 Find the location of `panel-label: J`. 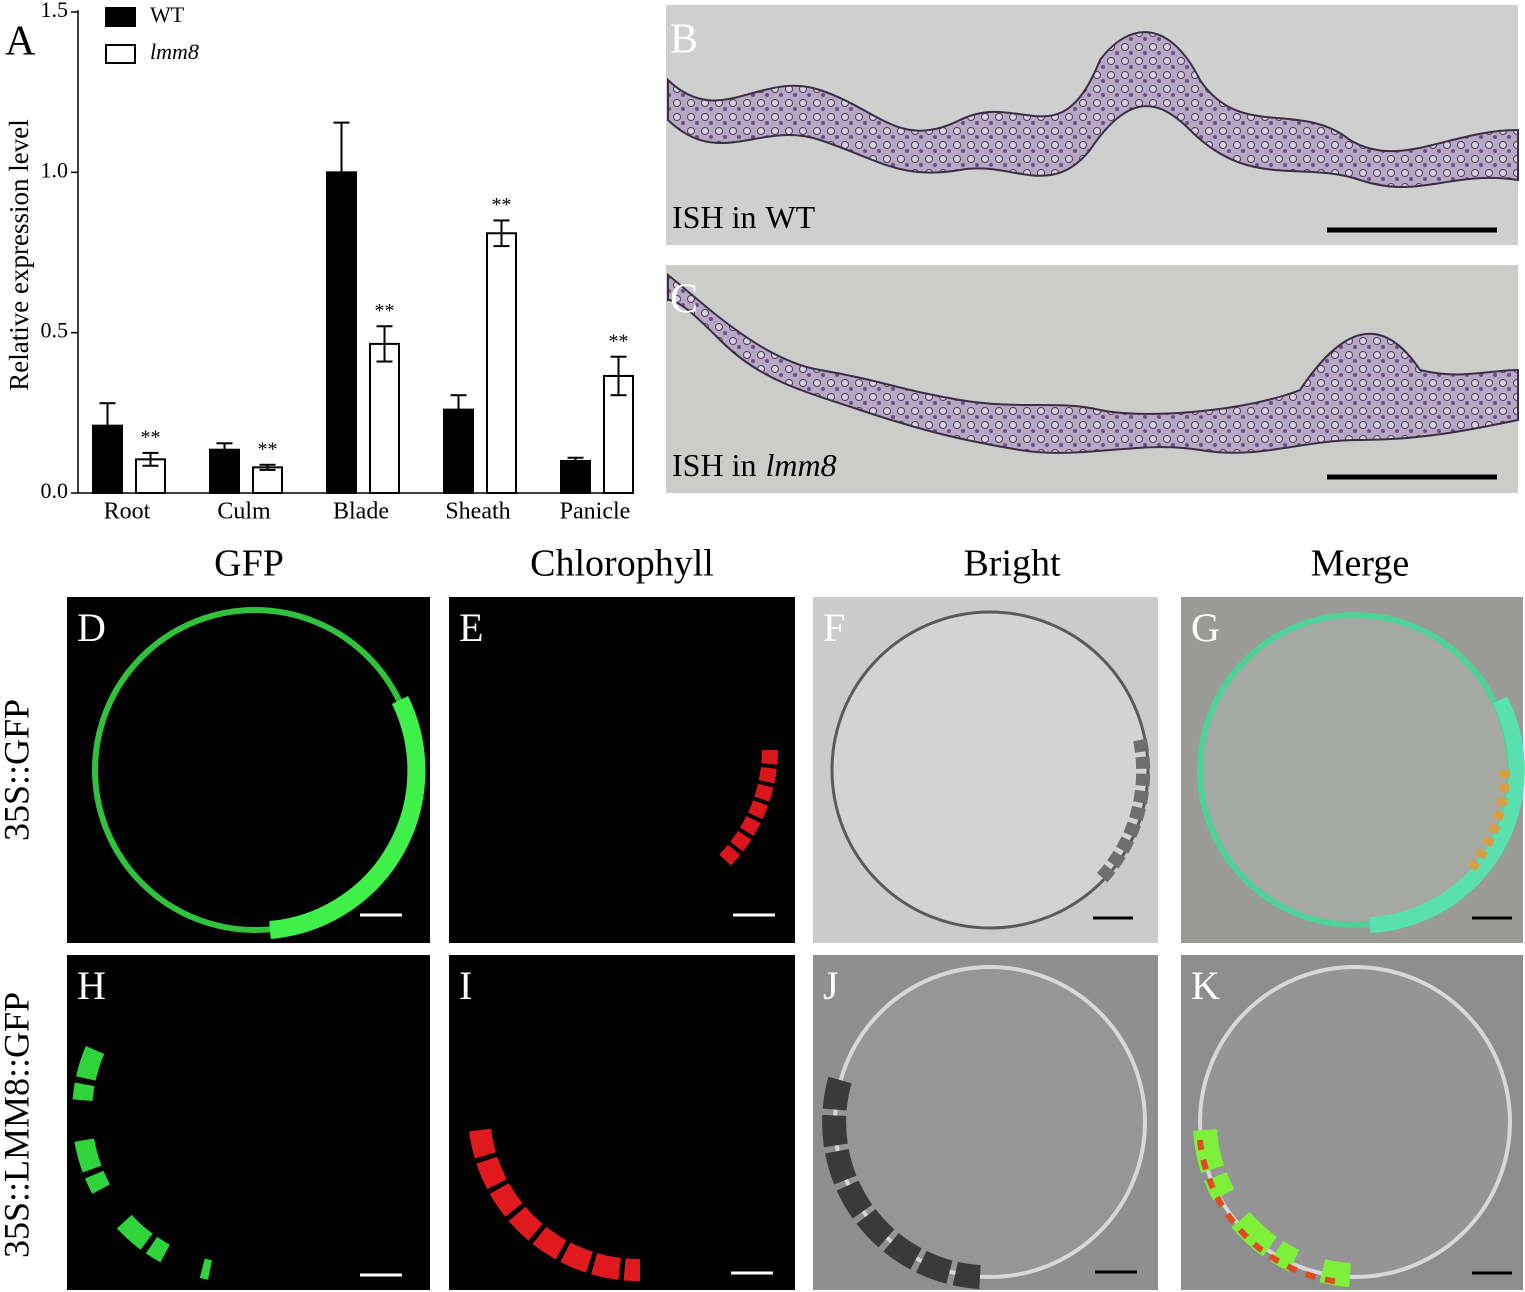

panel-label: J is located at coordinates (831, 985).